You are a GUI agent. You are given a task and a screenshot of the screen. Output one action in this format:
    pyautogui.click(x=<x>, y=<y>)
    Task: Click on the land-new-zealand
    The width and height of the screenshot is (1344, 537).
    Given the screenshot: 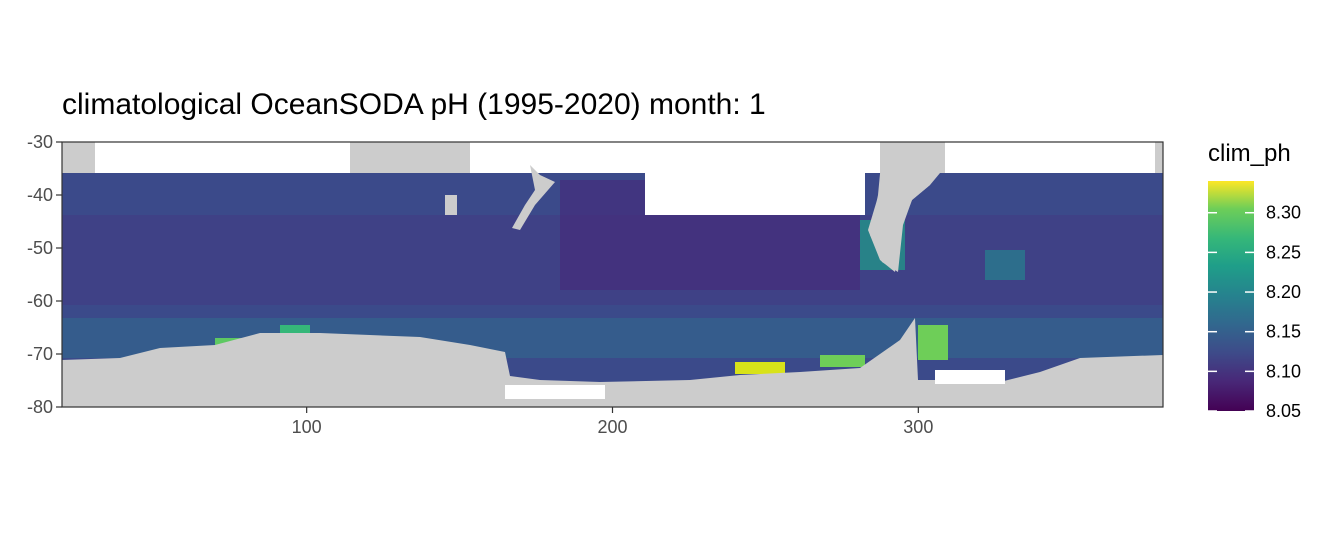 What is the action you would take?
    pyautogui.click(x=533, y=197)
    